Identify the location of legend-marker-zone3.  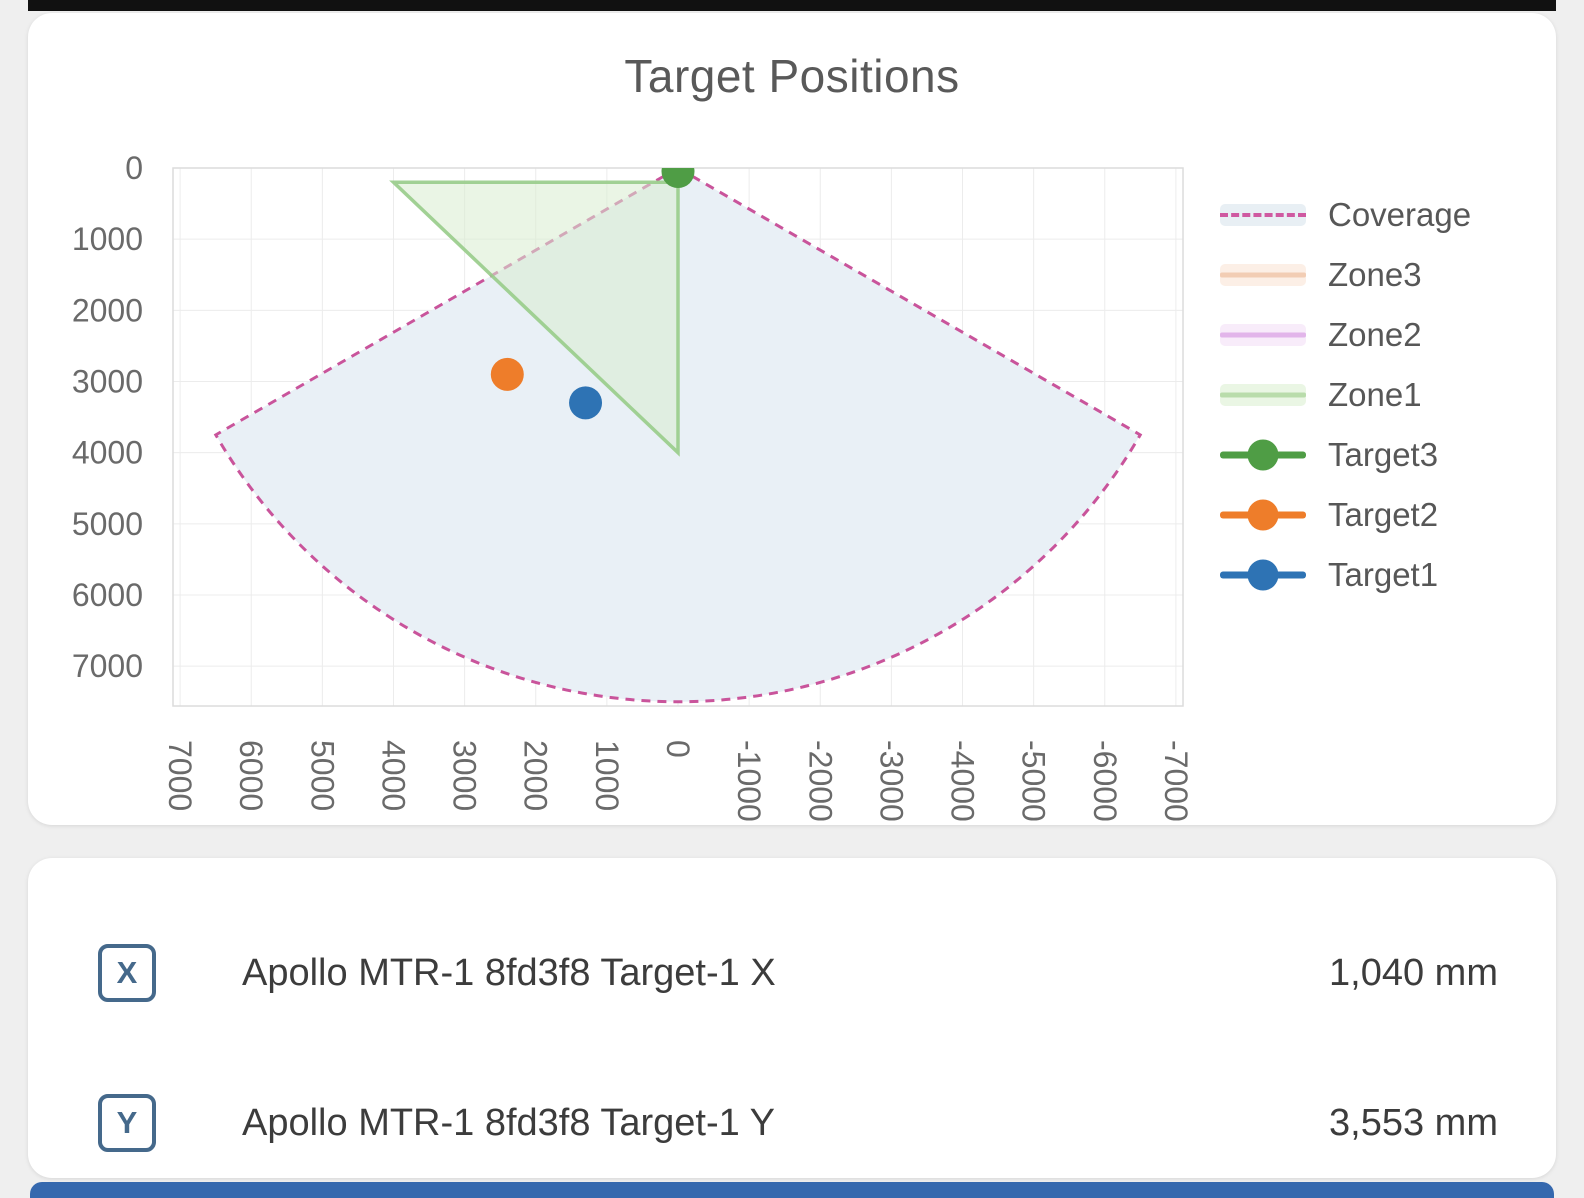
(1263, 275).